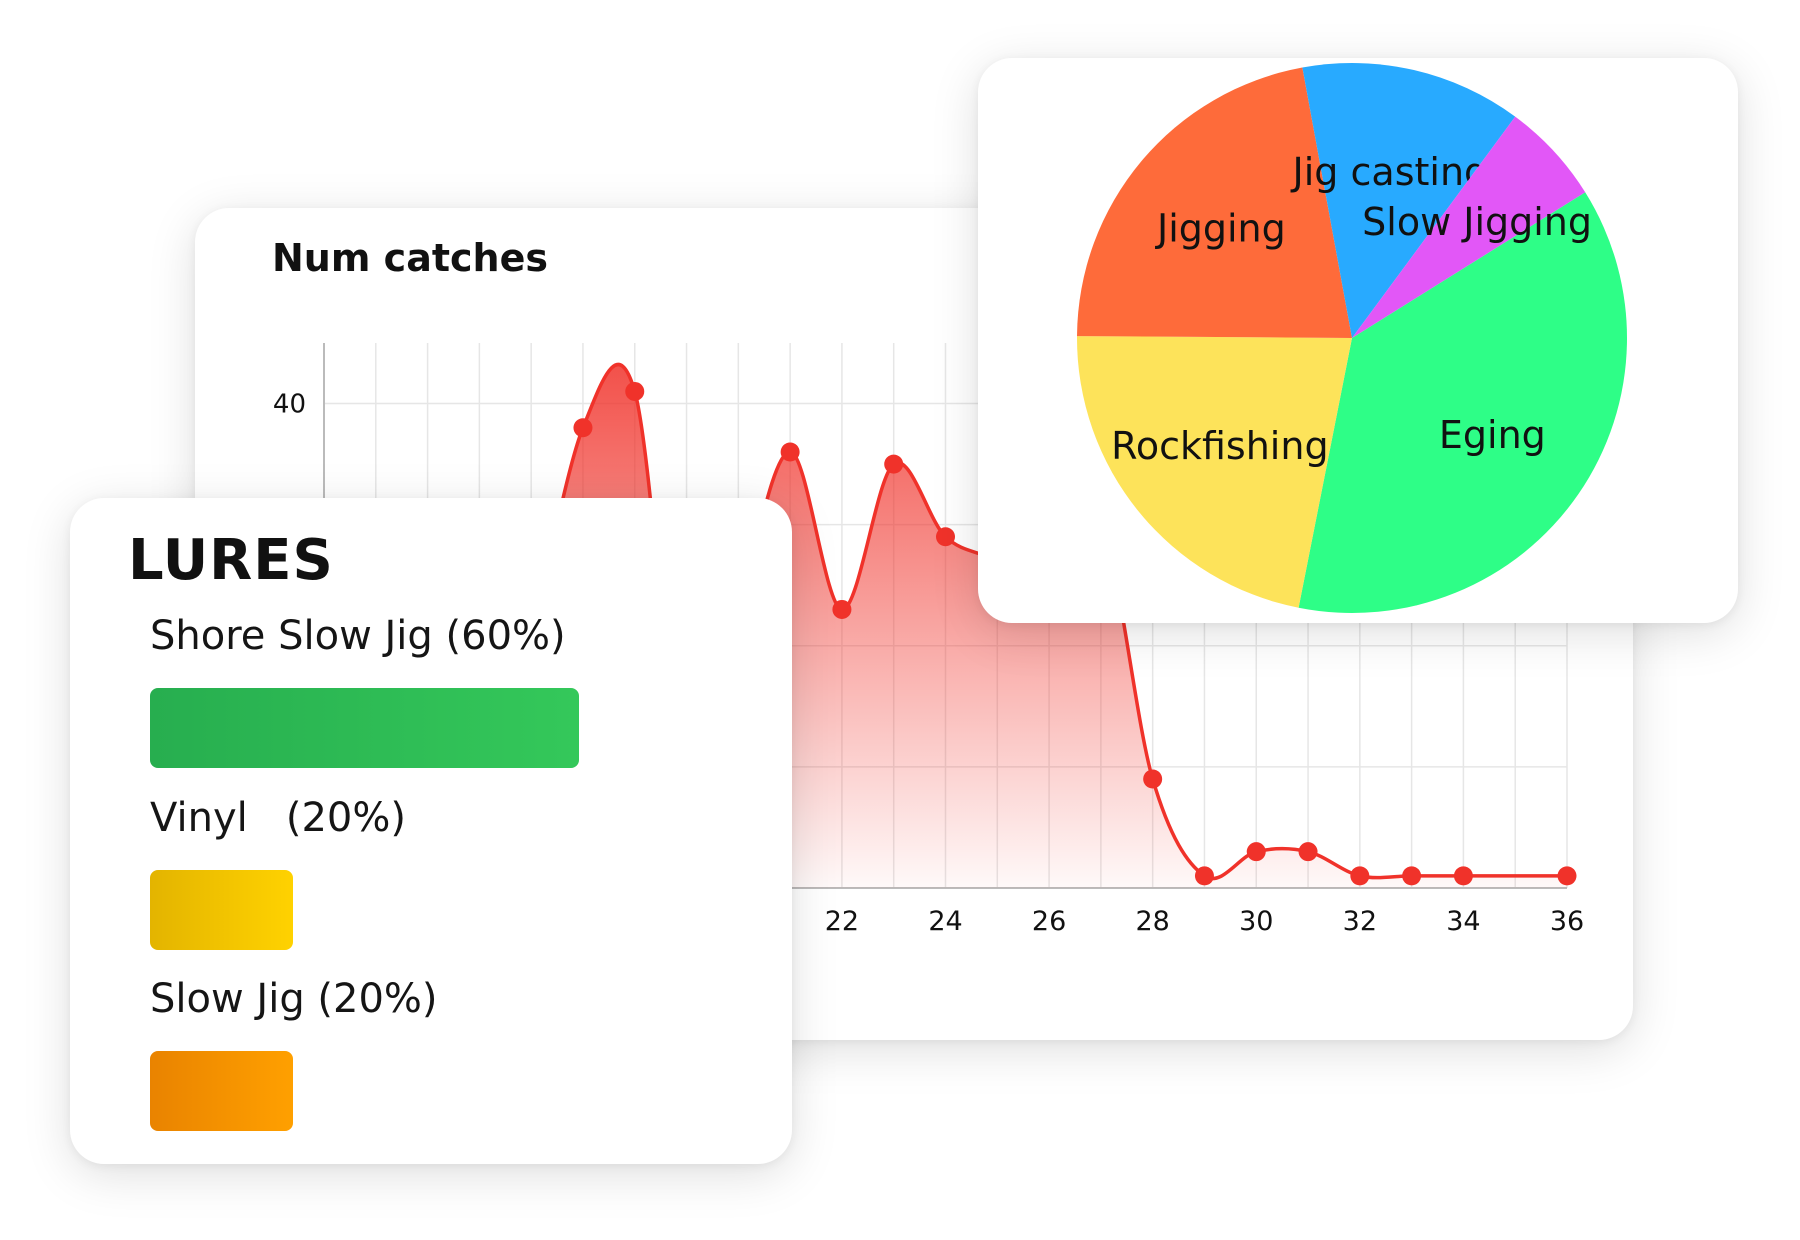 This screenshot has width=1800, height=1240. I want to click on pie-slice-rockfishing, so click(1214, 472).